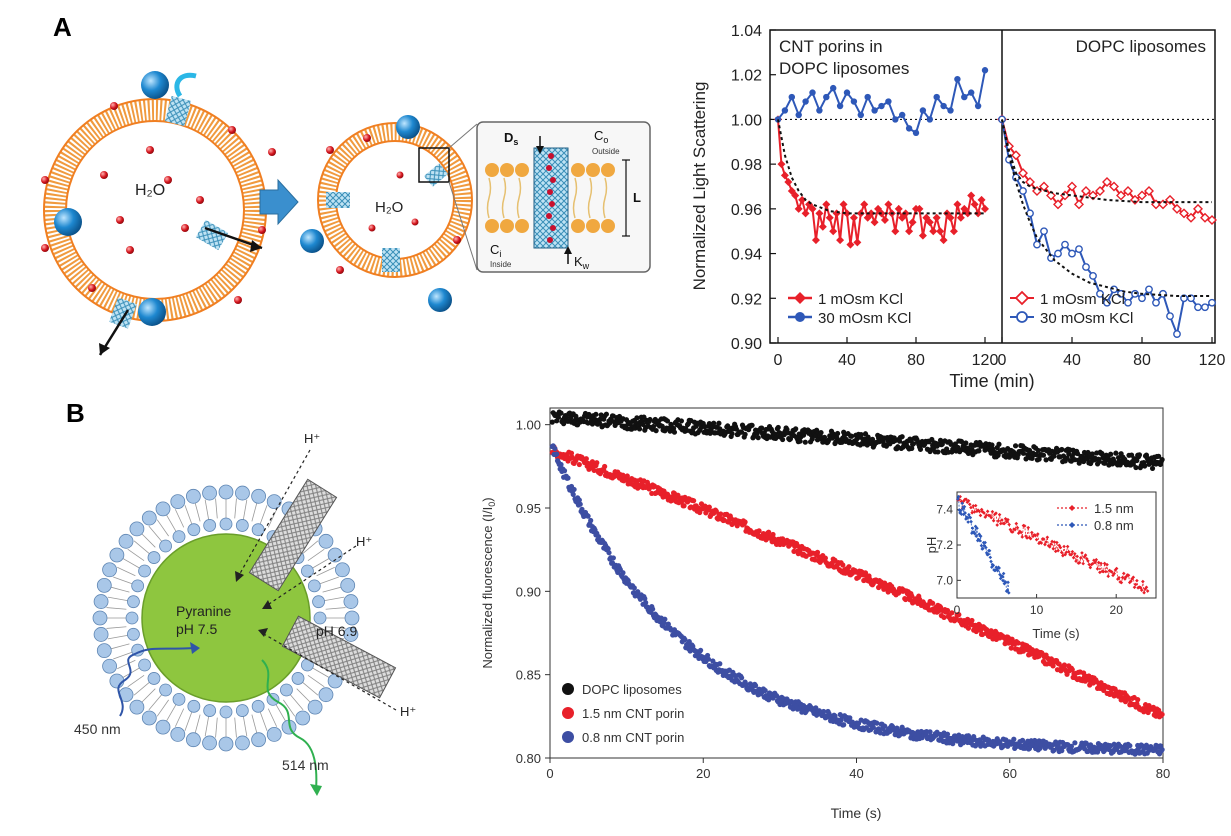 The width and height of the screenshot is (1231, 836). I want to click on arrowhead-icon, so click(267, 604).